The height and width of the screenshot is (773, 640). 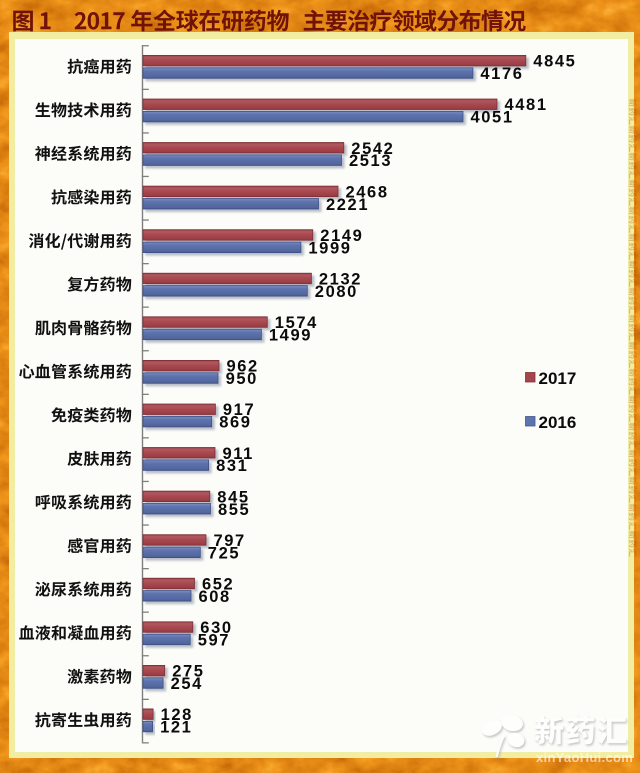 What do you see at coordinates (340, 280) in the screenshot?
I see `svg-text: 2132` at bounding box center [340, 280].